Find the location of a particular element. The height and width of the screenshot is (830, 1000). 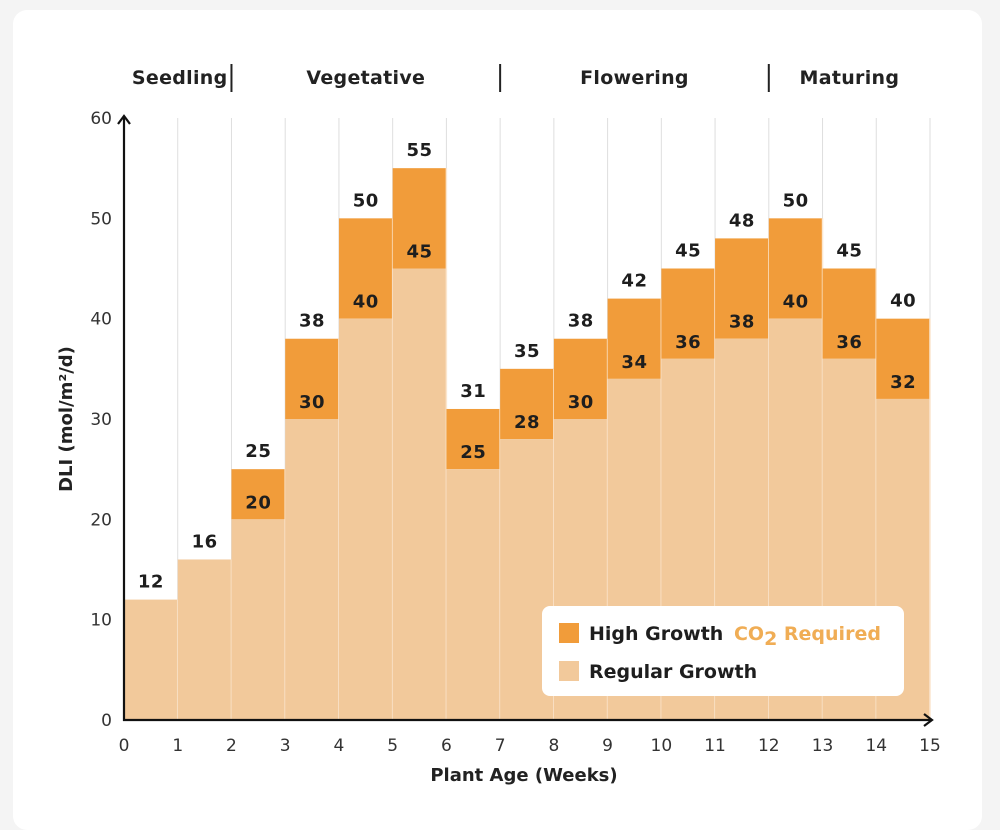

value-label-high: 55 is located at coordinates (420, 150).